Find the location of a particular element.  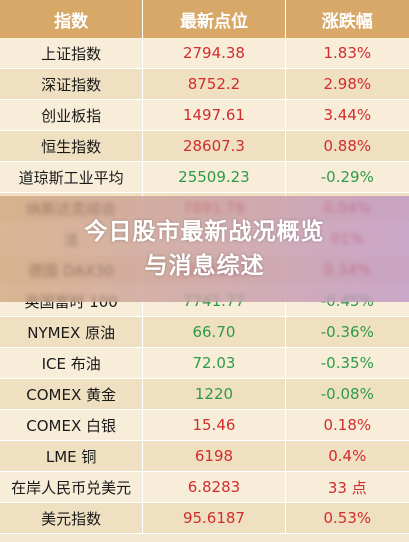

table-row: 创业板指 1497.61 3.44% is located at coordinates (204, 115).